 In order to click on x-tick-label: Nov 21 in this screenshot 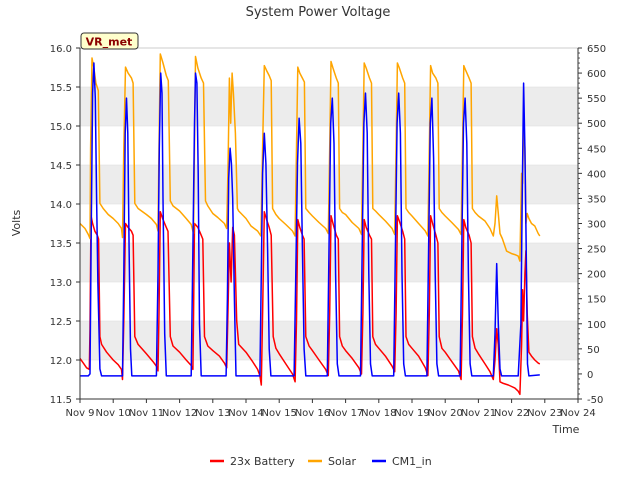, I will do `click(478, 413)`.